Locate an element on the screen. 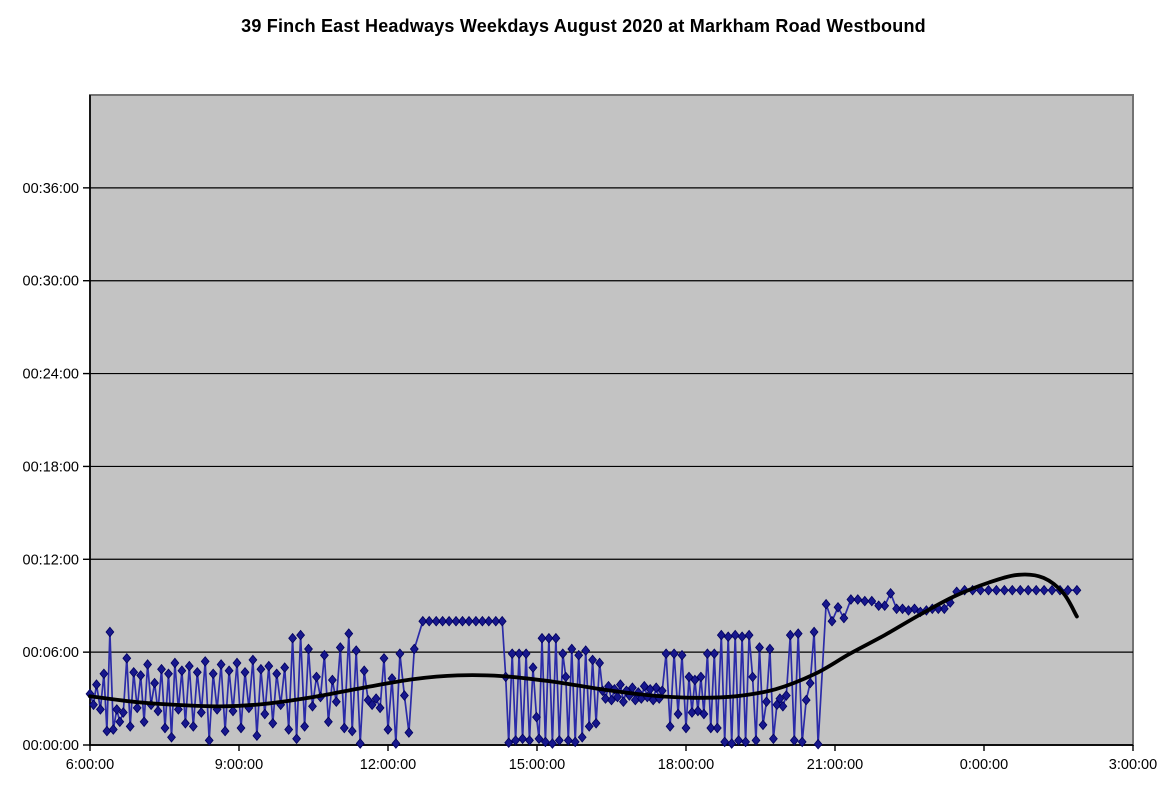 The height and width of the screenshot is (791, 1167). x-axis-tick-label: 18:00:00 is located at coordinates (686, 765).